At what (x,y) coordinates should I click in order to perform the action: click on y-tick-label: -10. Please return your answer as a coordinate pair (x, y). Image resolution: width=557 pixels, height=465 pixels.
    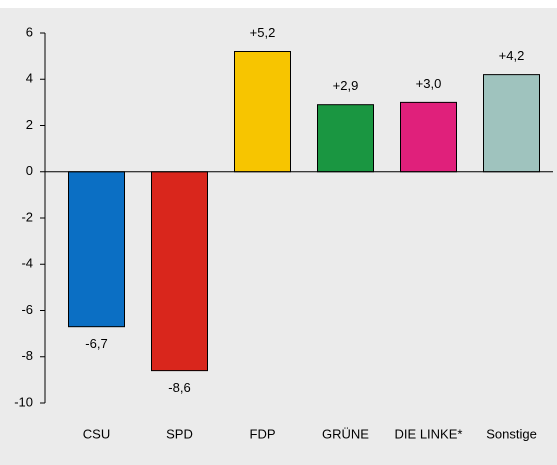
    Looking at the image, I should click on (23, 401).